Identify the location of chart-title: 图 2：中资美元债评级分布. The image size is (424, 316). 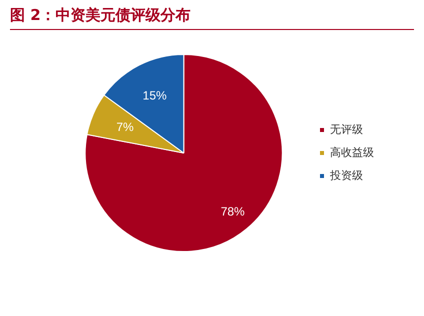
(212, 18).